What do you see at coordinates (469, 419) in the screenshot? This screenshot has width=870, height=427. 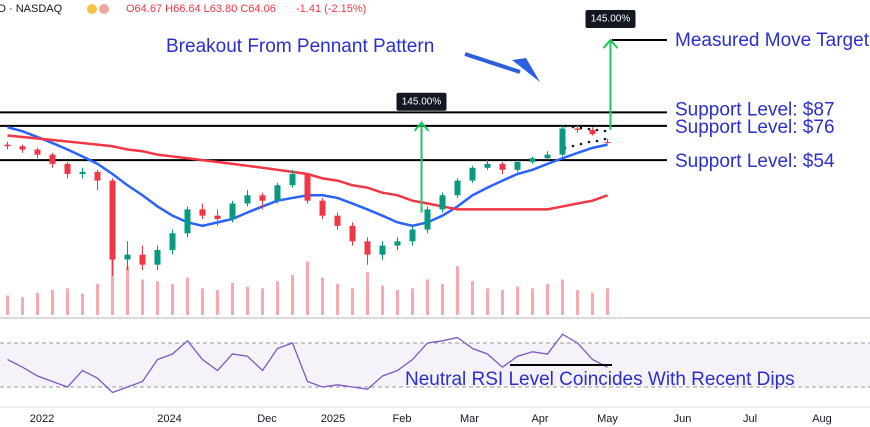 I see `x-tick-label: Mar` at bounding box center [469, 419].